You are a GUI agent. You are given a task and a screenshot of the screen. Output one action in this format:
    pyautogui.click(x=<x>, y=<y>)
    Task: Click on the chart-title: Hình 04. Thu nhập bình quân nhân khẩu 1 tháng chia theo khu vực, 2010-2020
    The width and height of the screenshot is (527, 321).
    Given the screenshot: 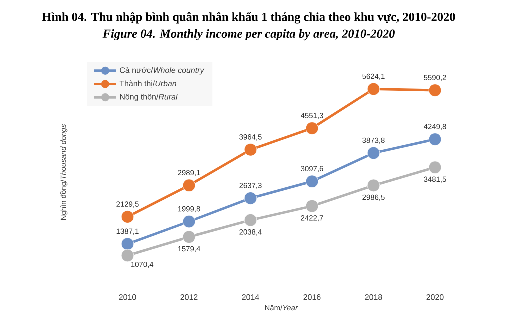 What is the action you would take?
    pyautogui.click(x=249, y=18)
    